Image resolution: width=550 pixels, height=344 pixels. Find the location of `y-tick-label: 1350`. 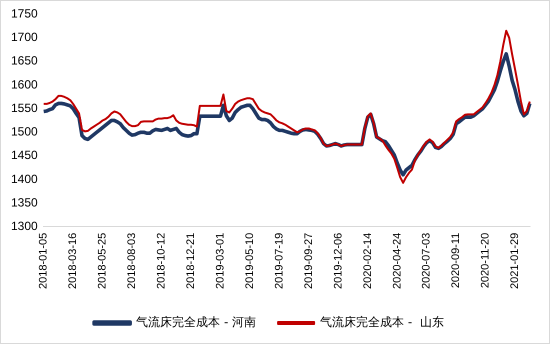

y-tick-label: 1350 is located at coordinates (24, 202).